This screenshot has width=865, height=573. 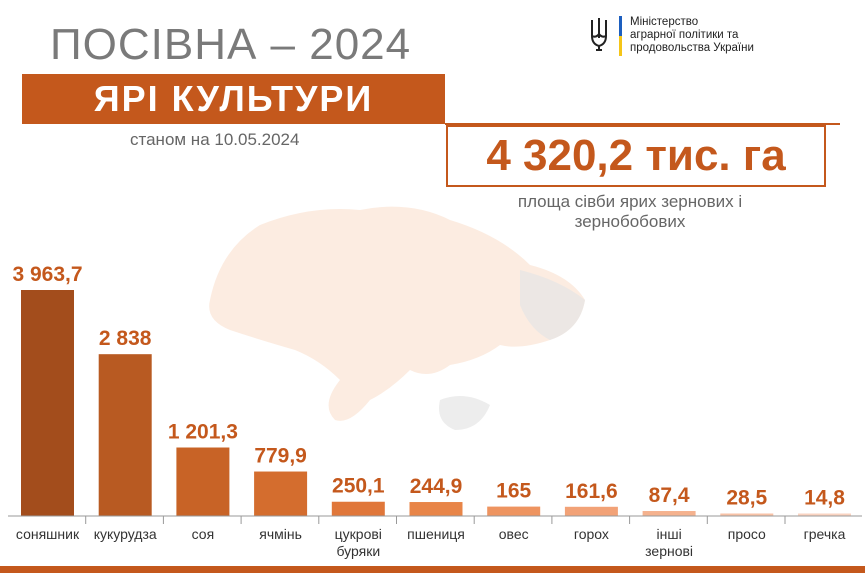 What do you see at coordinates (630, 201) in the screenshot?
I see `caption-line-1: площа сівби ярих зернових і` at bounding box center [630, 201].